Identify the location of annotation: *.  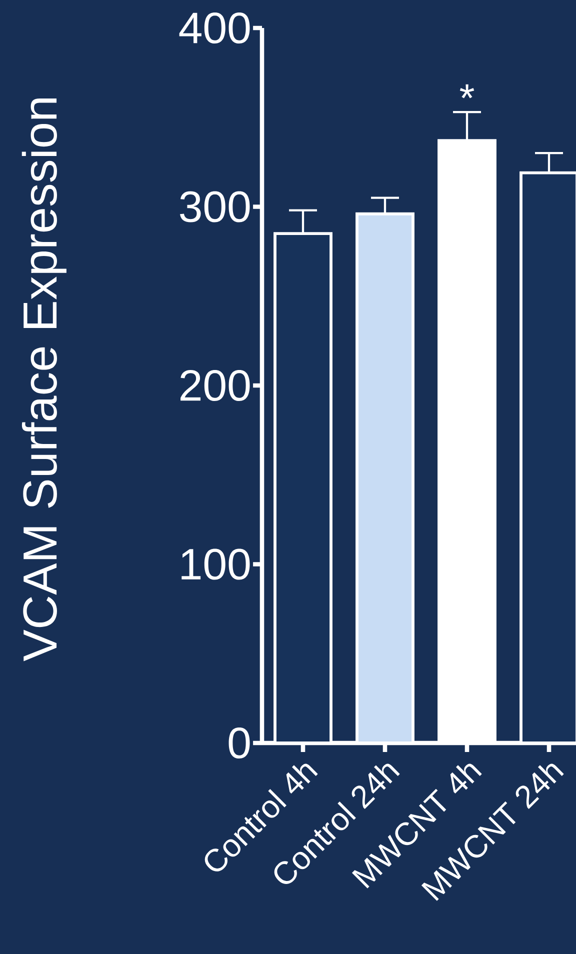
(467, 91).